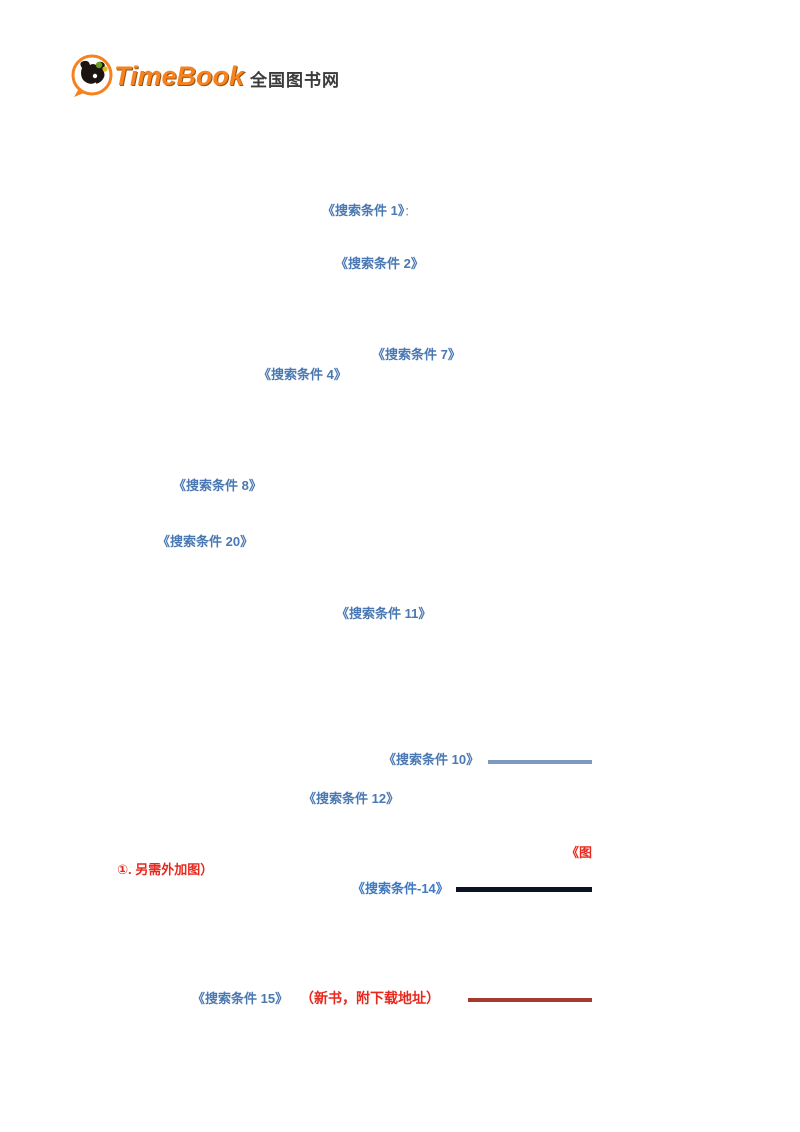 This screenshot has width=800, height=1132. I want to click on partial-border-blue, so click(540, 762).